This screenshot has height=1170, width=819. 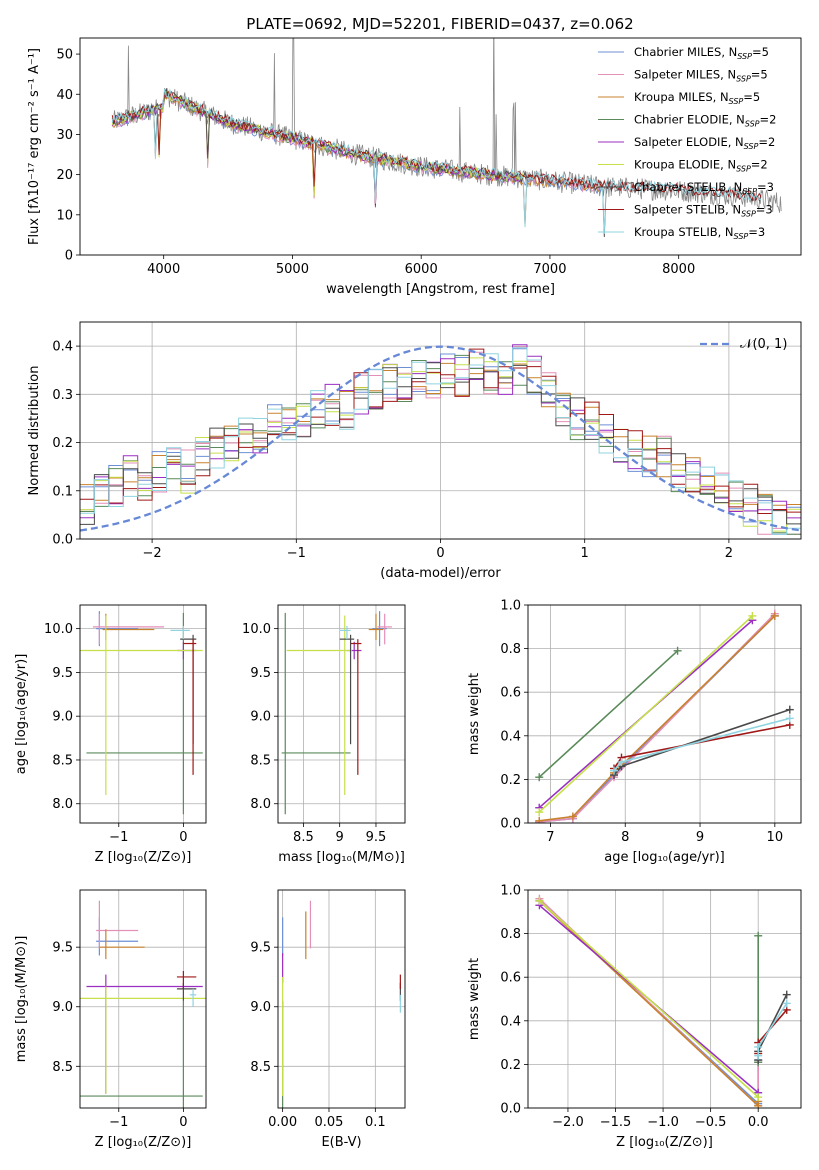 What do you see at coordinates (705, 121) in the screenshot?
I see `legend-entry-chabrier_elodie: Chabrier ELODIE, NSSP=2` at bounding box center [705, 121].